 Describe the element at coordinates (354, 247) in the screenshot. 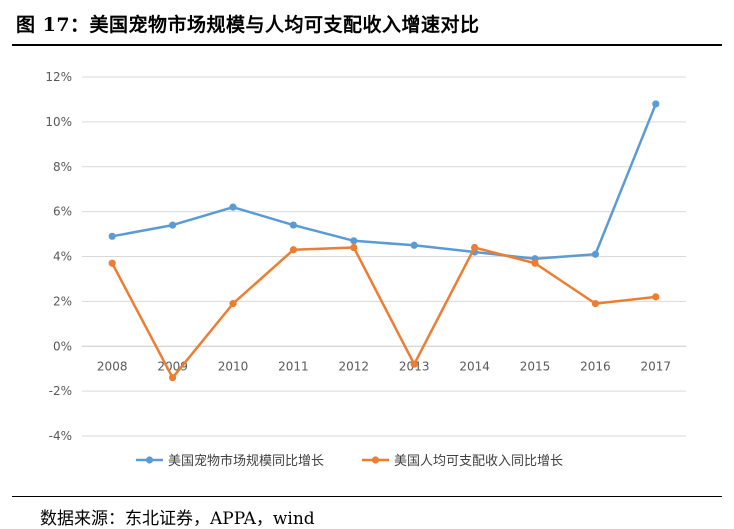

I see `data-point-1-2012` at that location.